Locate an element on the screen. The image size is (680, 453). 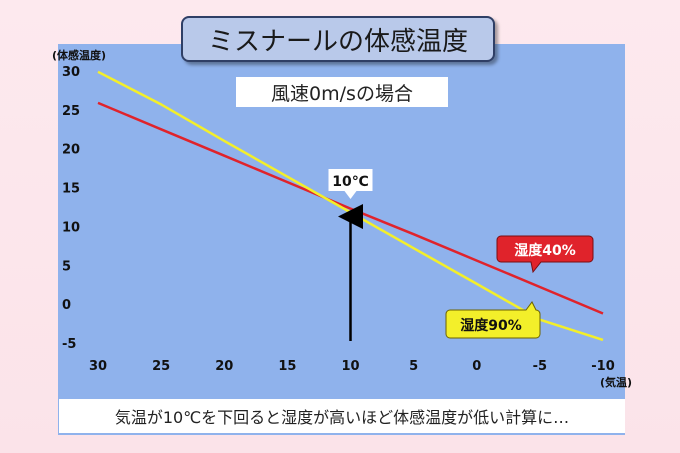
annotation-callout is located at coordinates (350, 184).